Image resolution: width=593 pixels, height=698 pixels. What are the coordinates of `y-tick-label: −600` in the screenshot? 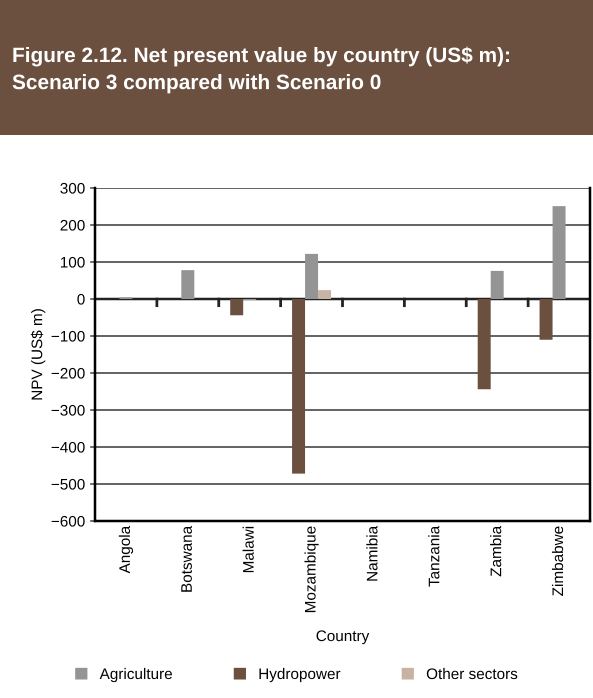 It's located at (68, 521).